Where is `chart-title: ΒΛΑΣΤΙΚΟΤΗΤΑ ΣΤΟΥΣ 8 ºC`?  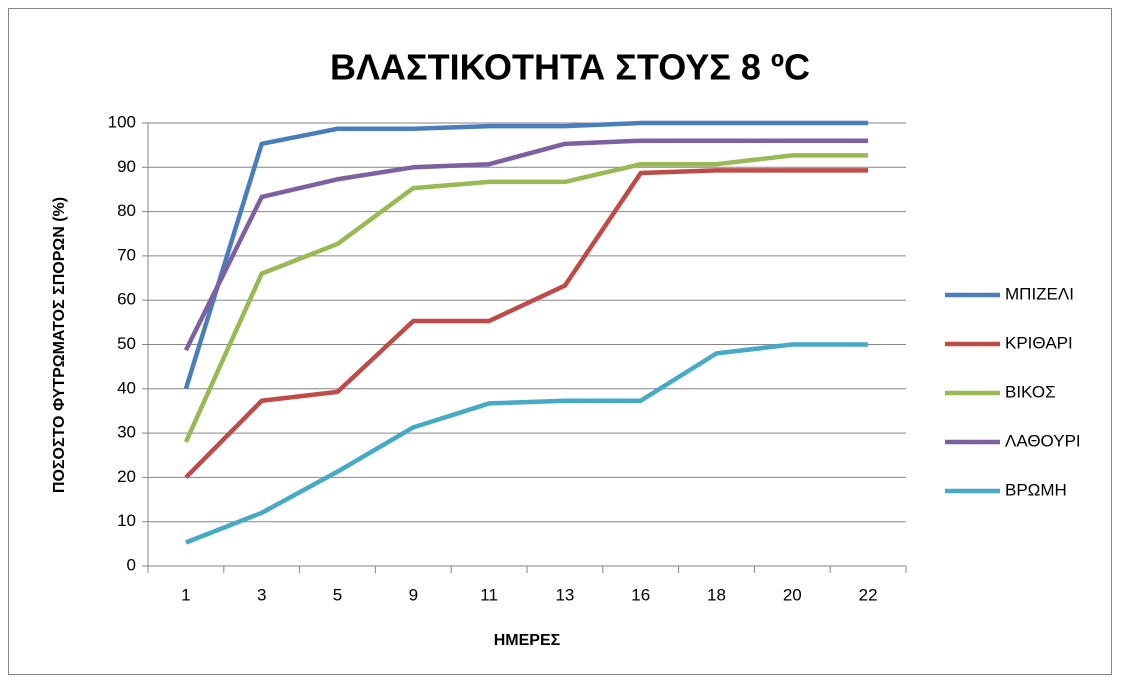 chart-title: ΒΛΑΣΤΙΚΟΤΗΤΑ ΣΤΟΥΣ 8 ºC is located at coordinates (570, 67).